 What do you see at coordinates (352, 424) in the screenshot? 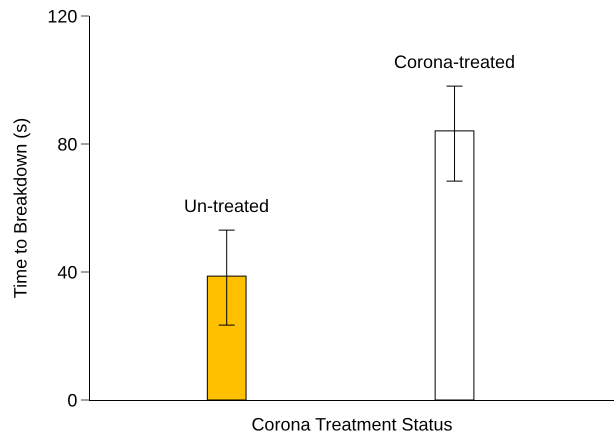
I see `x-axis-title: Corona Treatment Status` at bounding box center [352, 424].